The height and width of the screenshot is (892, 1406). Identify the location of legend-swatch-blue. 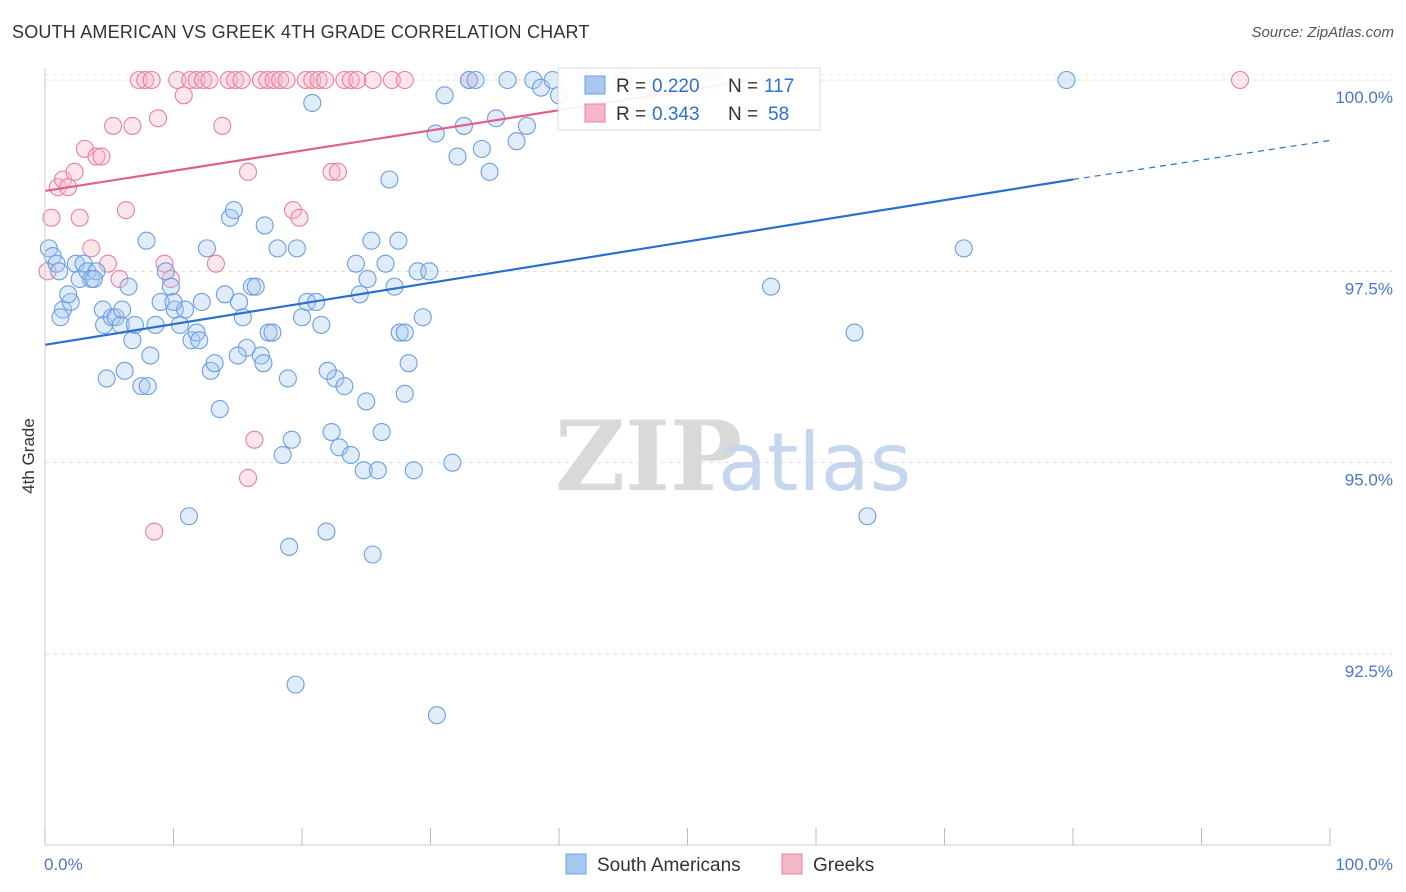
(595, 85).